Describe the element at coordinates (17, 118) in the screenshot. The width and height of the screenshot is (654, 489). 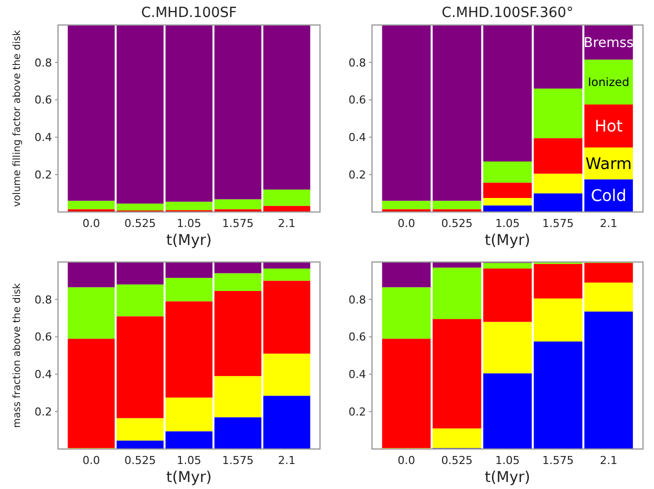
I see `y-axis-title: volume filling factor above the disk` at that location.